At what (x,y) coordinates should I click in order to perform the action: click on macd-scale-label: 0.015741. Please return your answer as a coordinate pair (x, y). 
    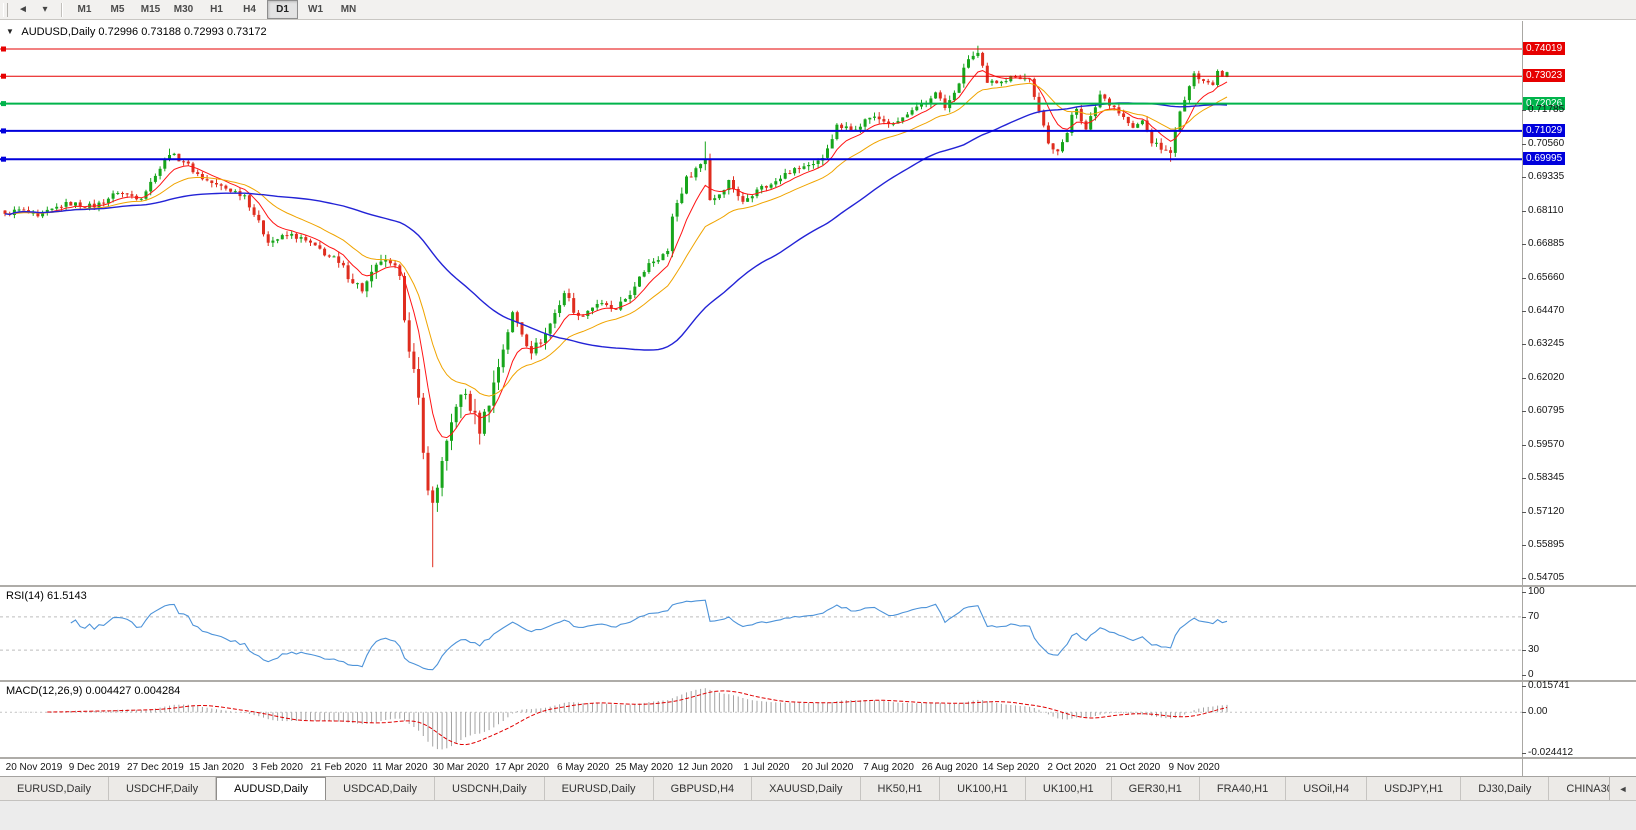
    Looking at the image, I should click on (1549, 685).